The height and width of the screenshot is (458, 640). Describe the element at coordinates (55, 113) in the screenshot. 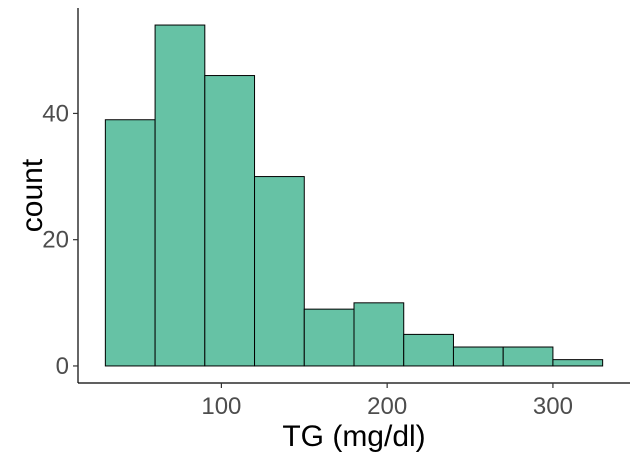

I see `y-tick-label: 40` at that location.